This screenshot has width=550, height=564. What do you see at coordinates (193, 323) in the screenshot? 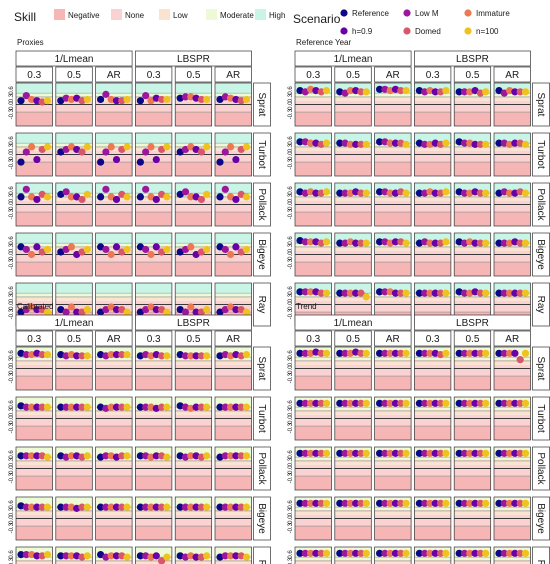
I see `group-strip-label: LBSPR` at bounding box center [193, 323].